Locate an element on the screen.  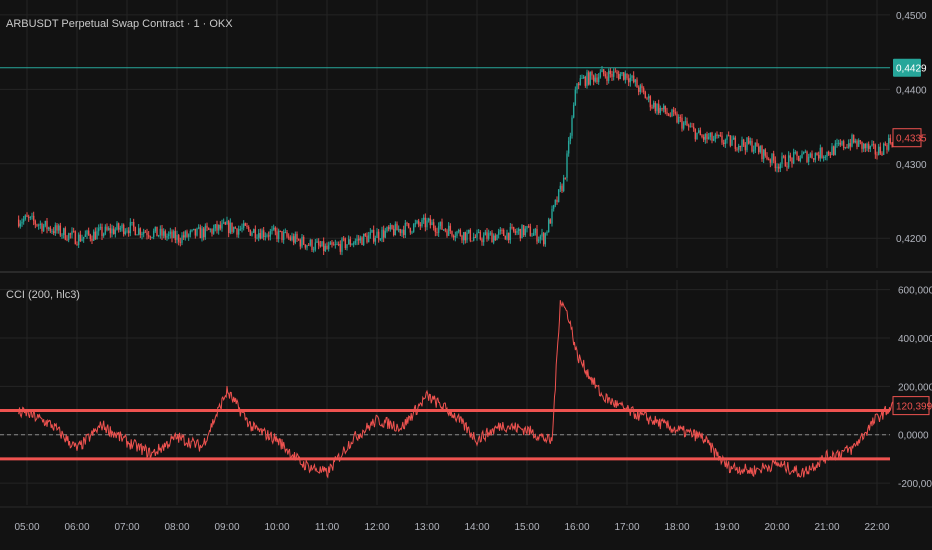
price-level-badge is located at coordinates (907, 67).